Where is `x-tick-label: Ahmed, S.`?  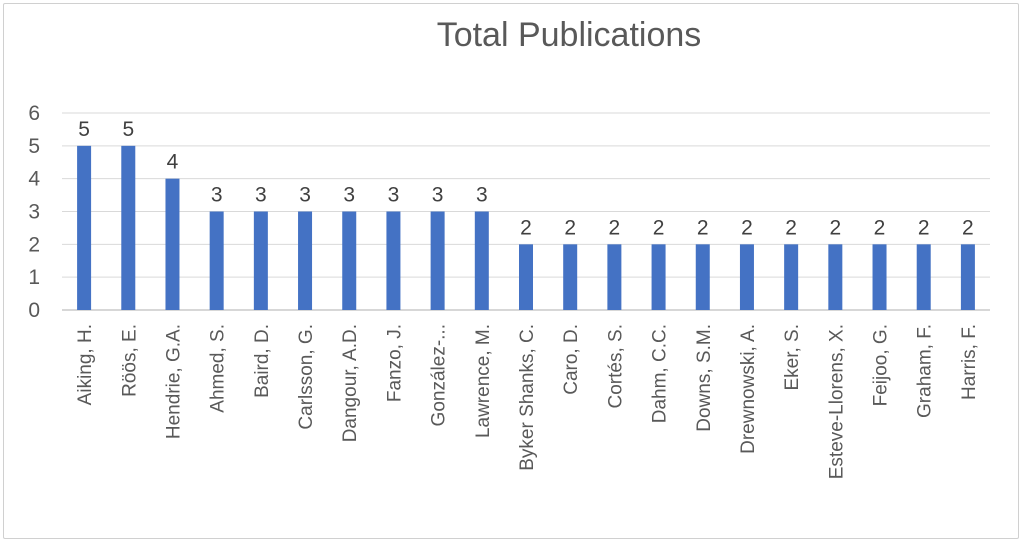 x-tick-label: Ahmed, S. is located at coordinates (218, 368).